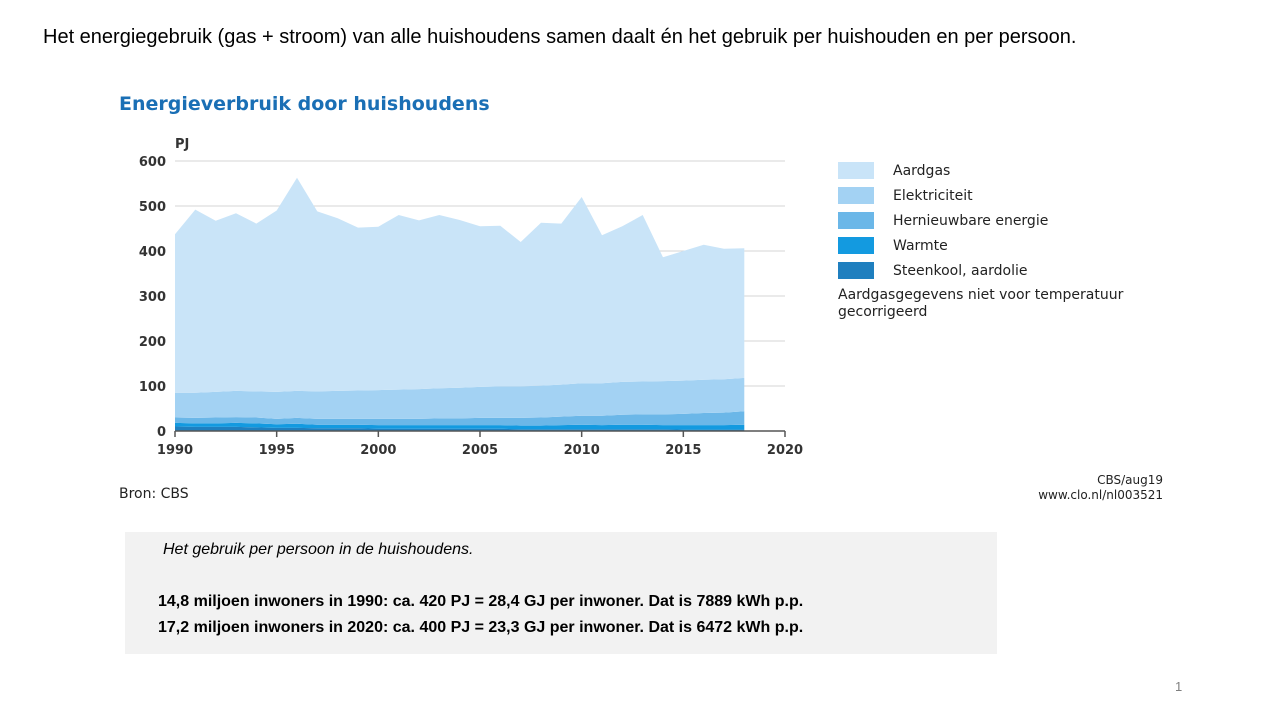 This screenshot has width=1280, height=720. Describe the element at coordinates (152, 342) in the screenshot. I see `y-tick-label: 200` at that location.